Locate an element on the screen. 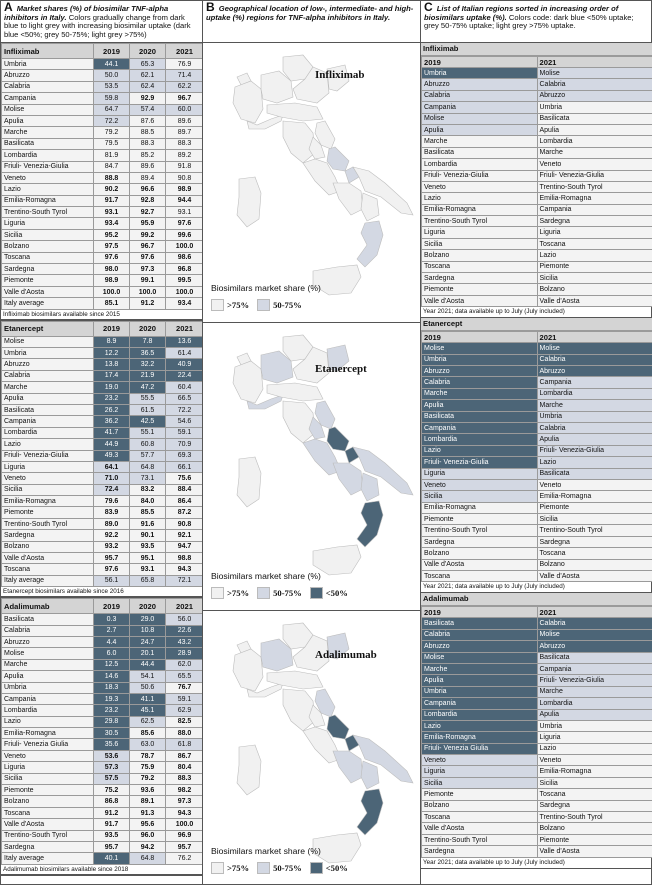 The height and width of the screenshot is (885, 652). share-value: 89.6 is located at coordinates (183, 121).